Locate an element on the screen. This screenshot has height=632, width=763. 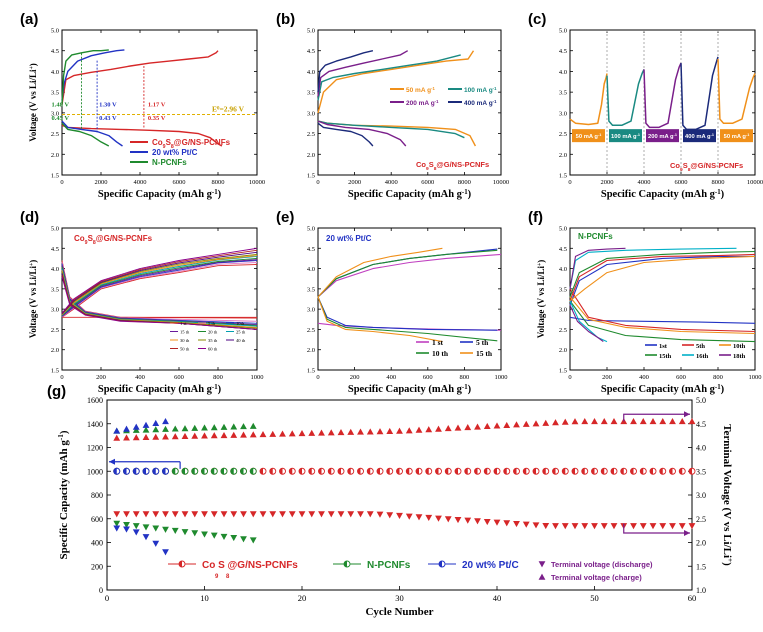
x-tick-label: 2000 is located at coordinates (354, 182).